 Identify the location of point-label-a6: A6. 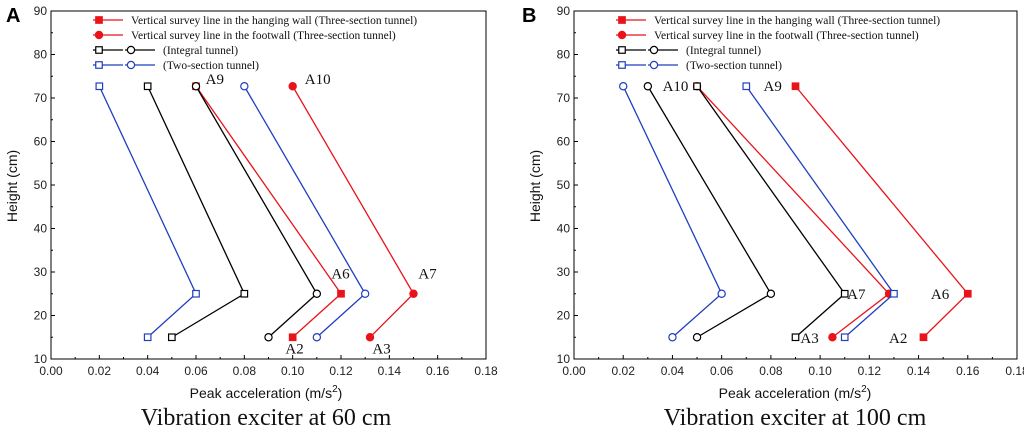
(340, 275).